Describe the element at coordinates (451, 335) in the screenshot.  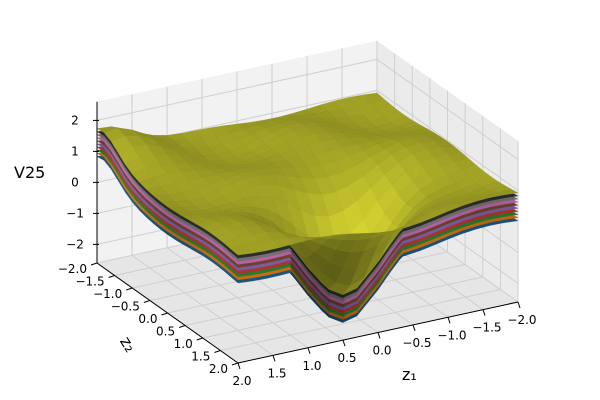
I see `x-tick-label: −1.0` at that location.